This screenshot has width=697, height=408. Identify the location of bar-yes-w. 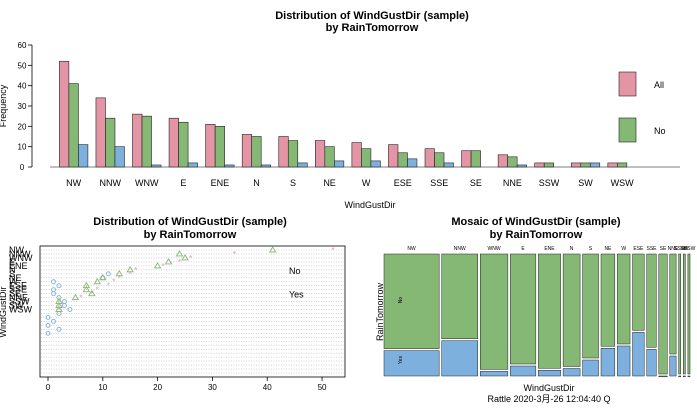
(375, 164).